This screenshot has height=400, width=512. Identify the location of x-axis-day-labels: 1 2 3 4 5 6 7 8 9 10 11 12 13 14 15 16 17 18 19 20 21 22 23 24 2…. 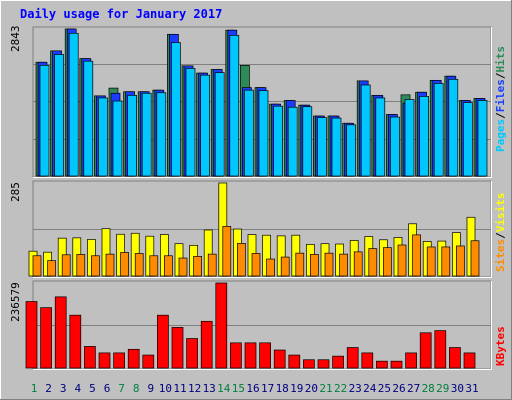
(255, 388).